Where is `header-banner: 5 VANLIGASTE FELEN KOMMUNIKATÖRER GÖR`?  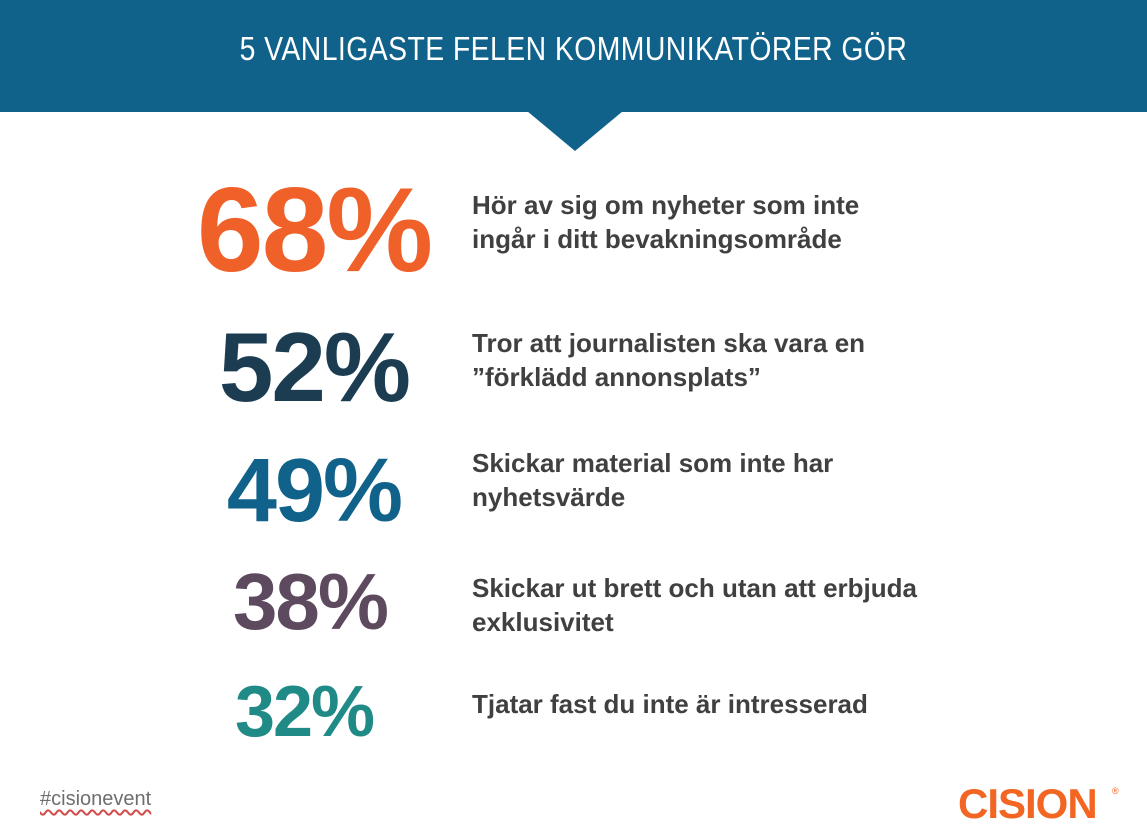
header-banner: 5 VANLIGASTE FELEN KOMMUNIKATÖRER GÖR is located at coordinates (573, 56).